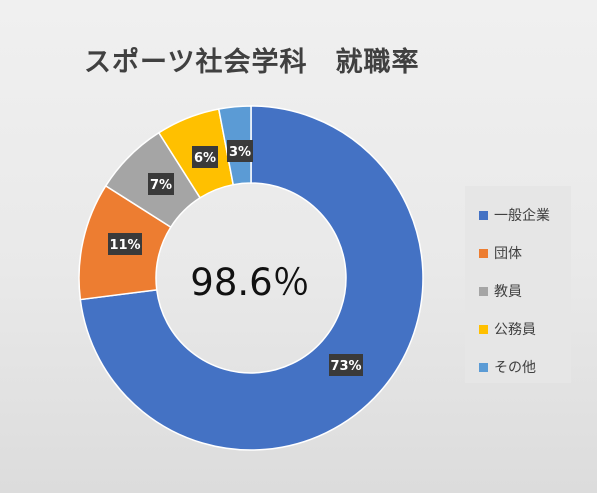 This screenshot has width=597, height=493. Describe the element at coordinates (515, 368) in the screenshot. I see `legend-label: その他` at that location.